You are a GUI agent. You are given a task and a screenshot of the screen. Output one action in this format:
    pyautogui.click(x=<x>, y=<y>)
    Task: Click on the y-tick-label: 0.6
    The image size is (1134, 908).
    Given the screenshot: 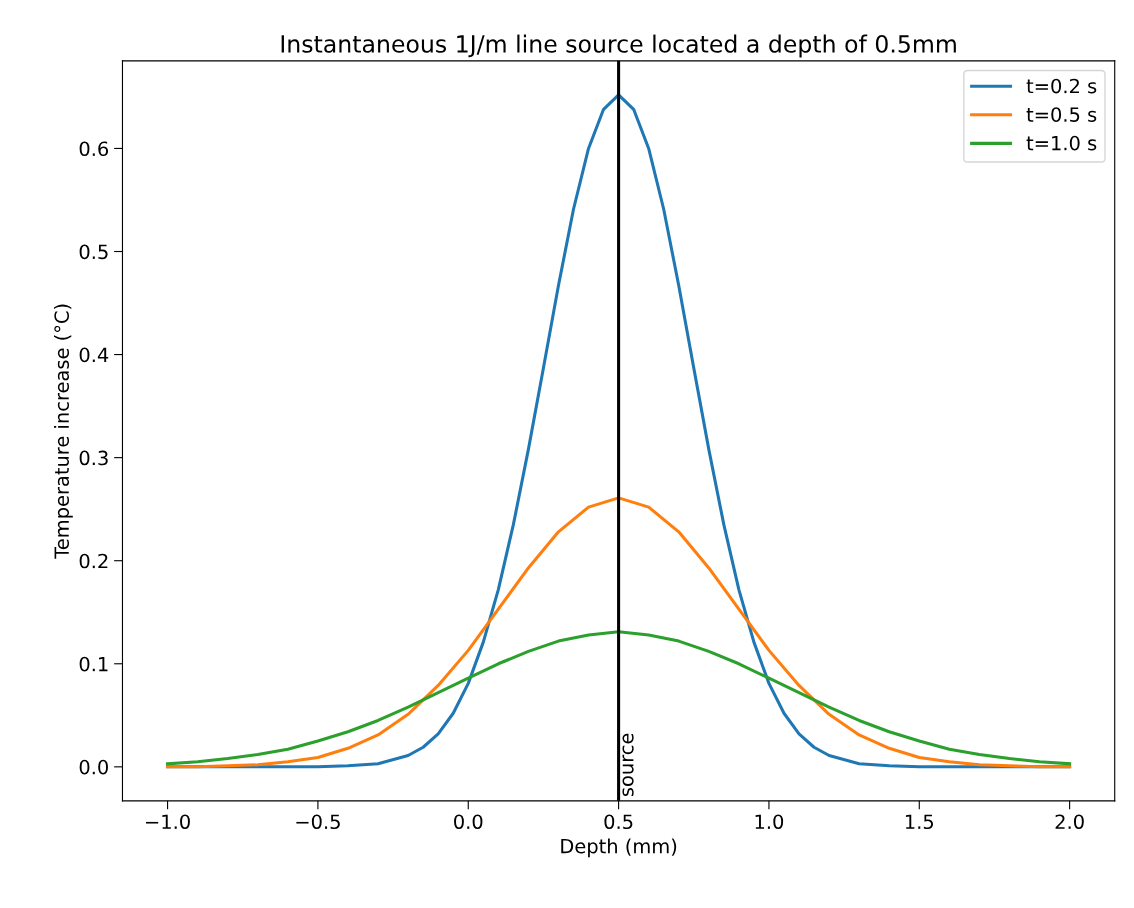 What is the action you would take?
    pyautogui.click(x=94, y=149)
    